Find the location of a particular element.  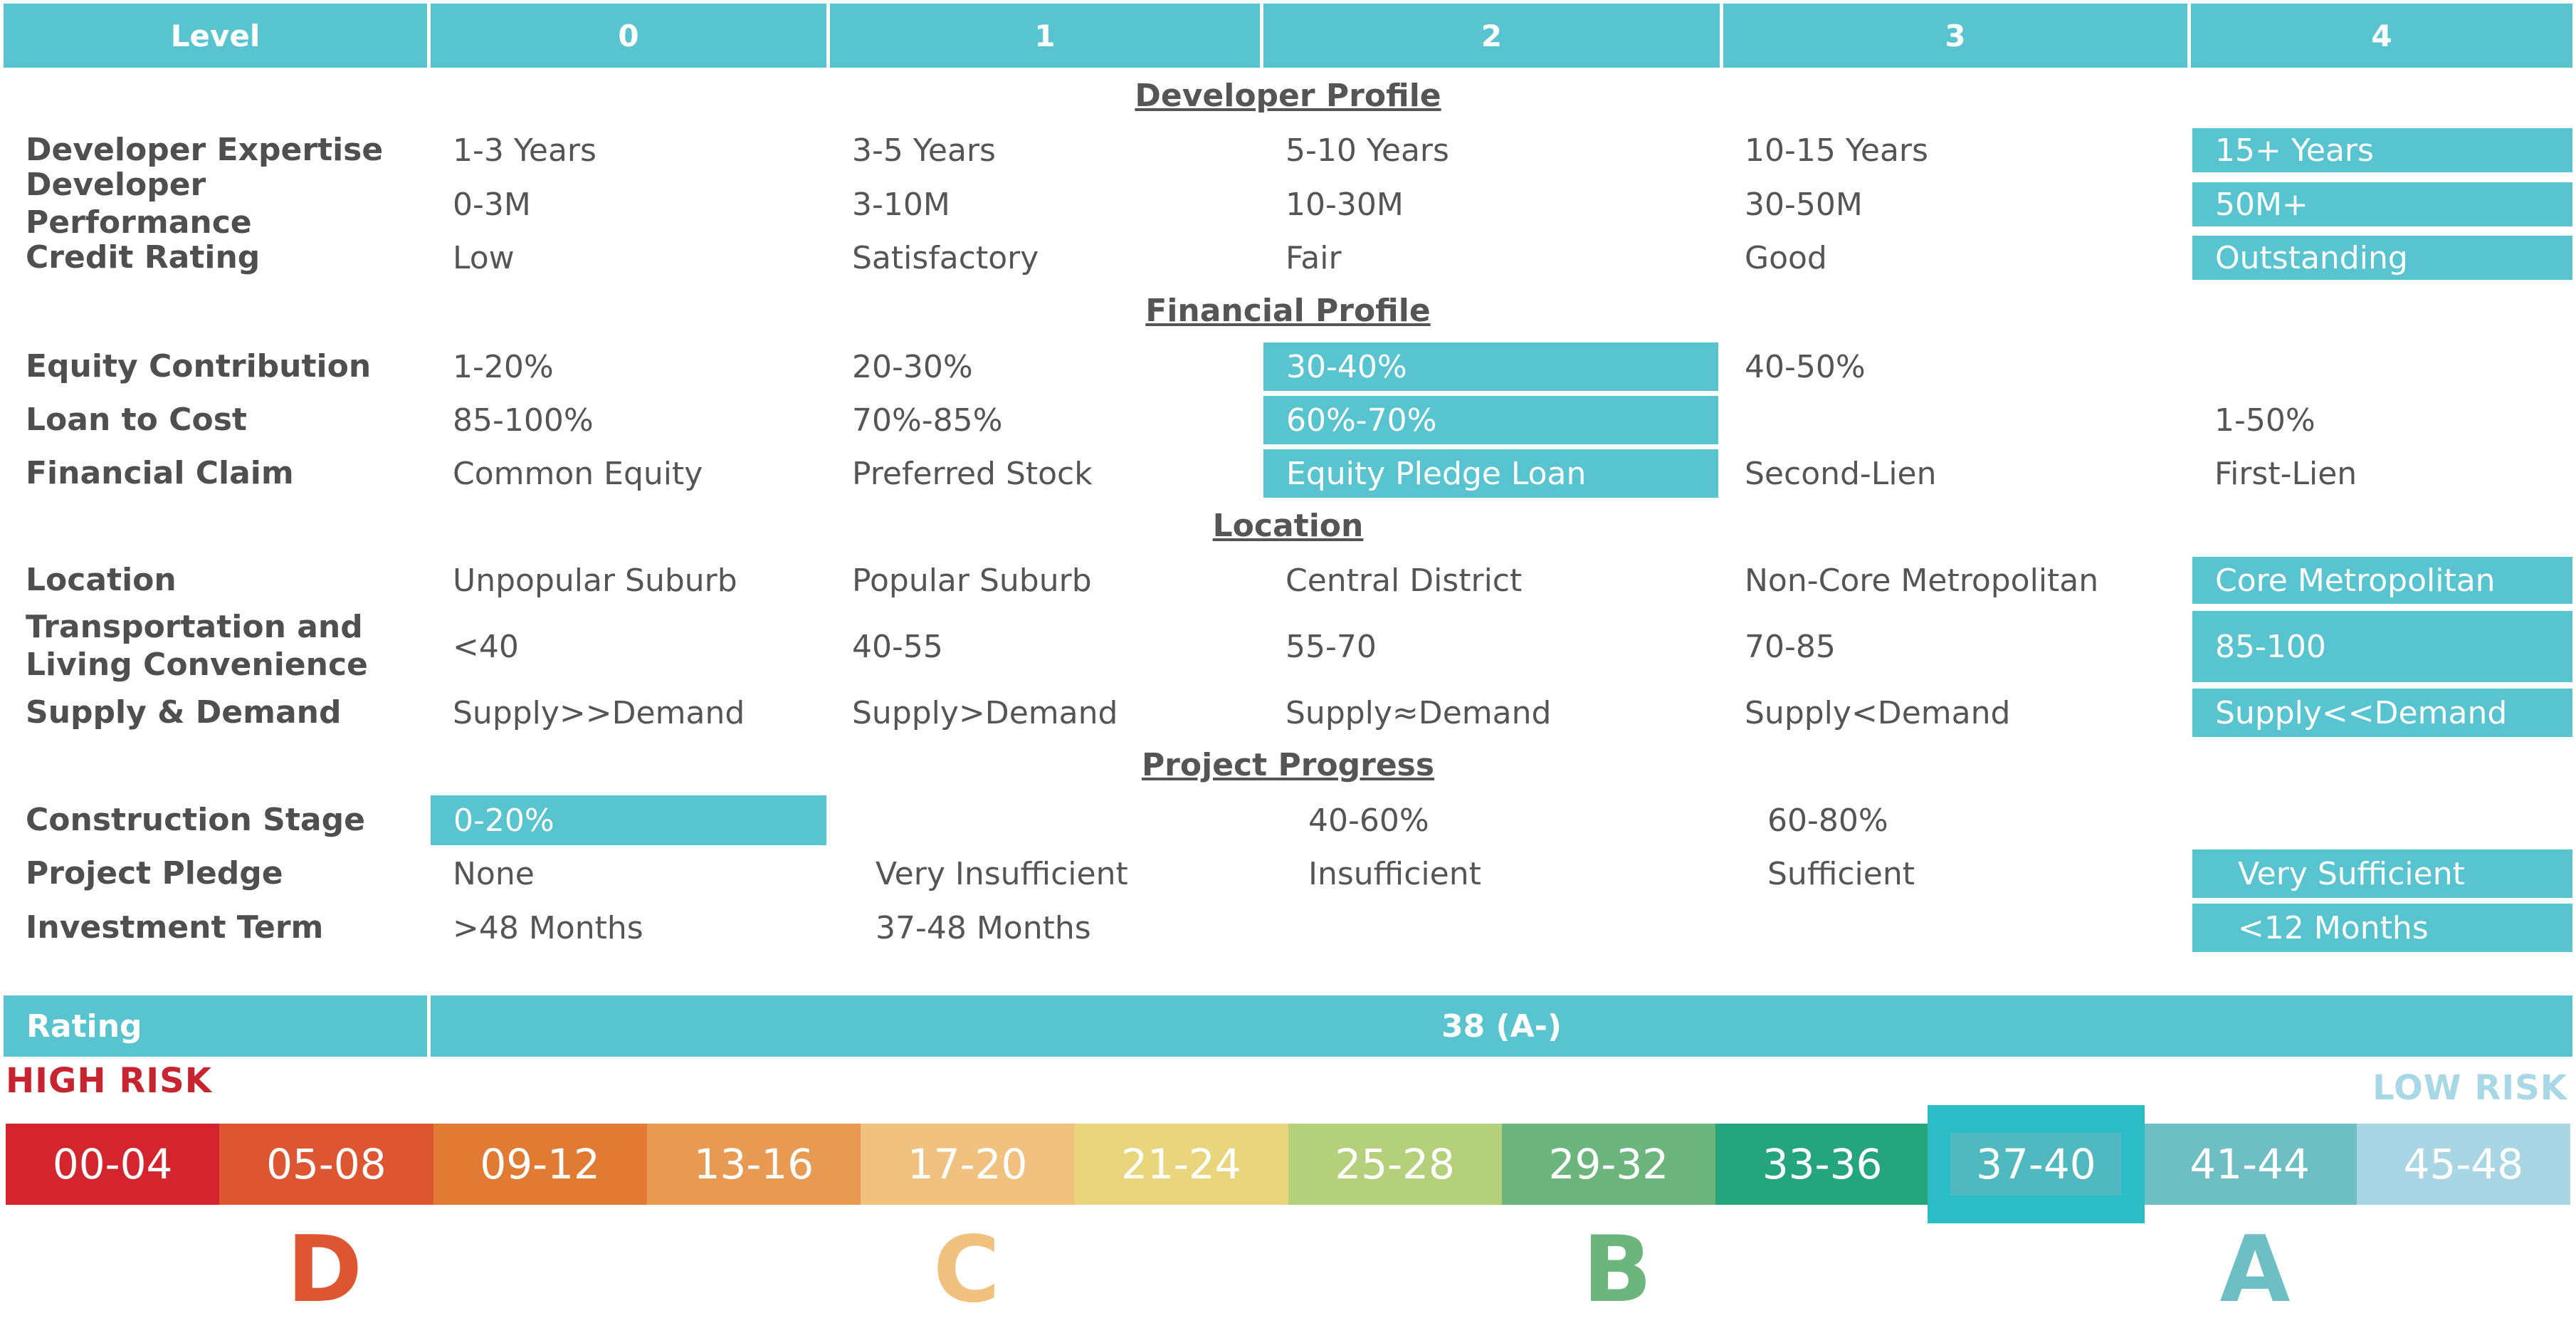

risk-segment-45-48: 45-48 is located at coordinates (2463, 1164).